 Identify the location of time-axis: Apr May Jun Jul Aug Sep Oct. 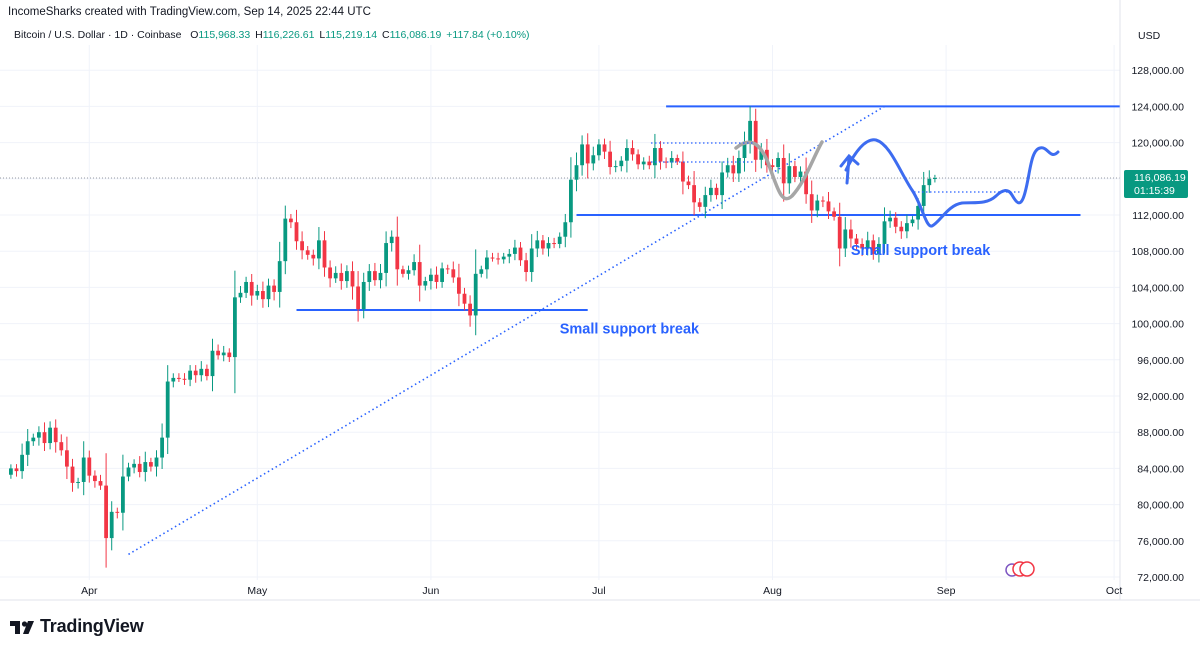
(601, 591).